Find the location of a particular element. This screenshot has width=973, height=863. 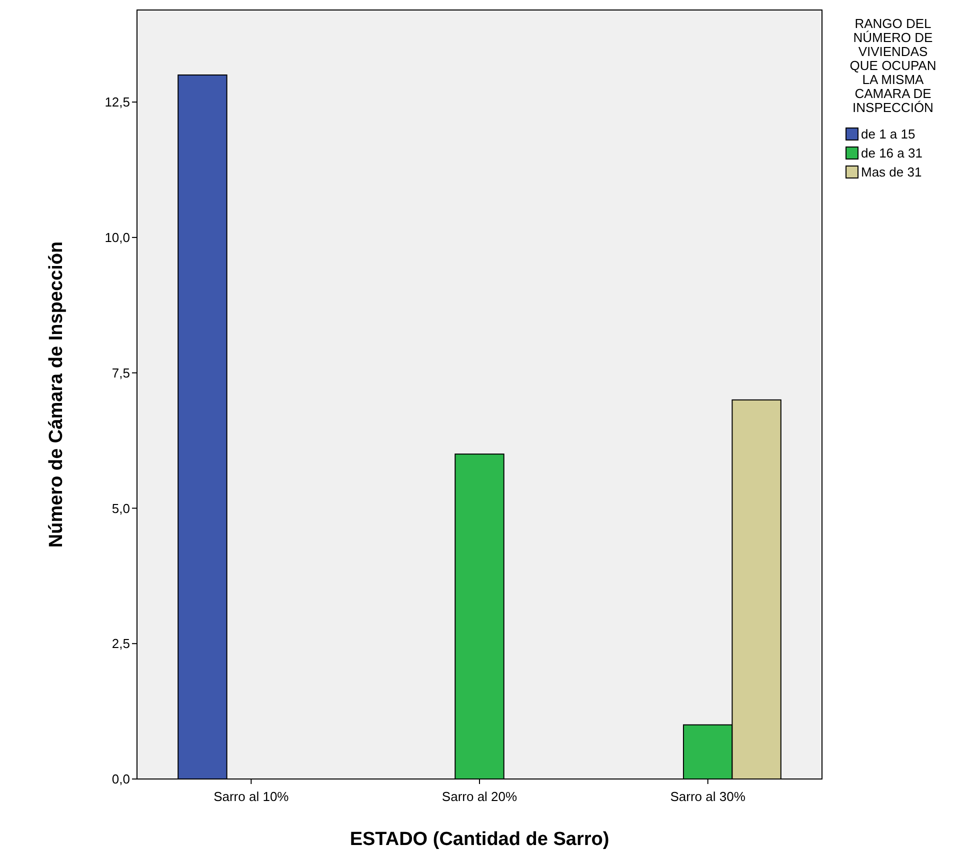

legend-label: Mas de 31 is located at coordinates (891, 172).